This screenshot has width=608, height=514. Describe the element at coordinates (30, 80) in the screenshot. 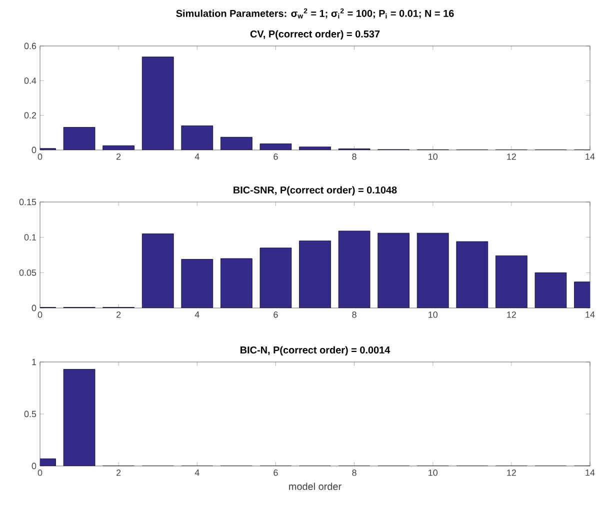

I see `y-tick-label: 0.4` at that location.